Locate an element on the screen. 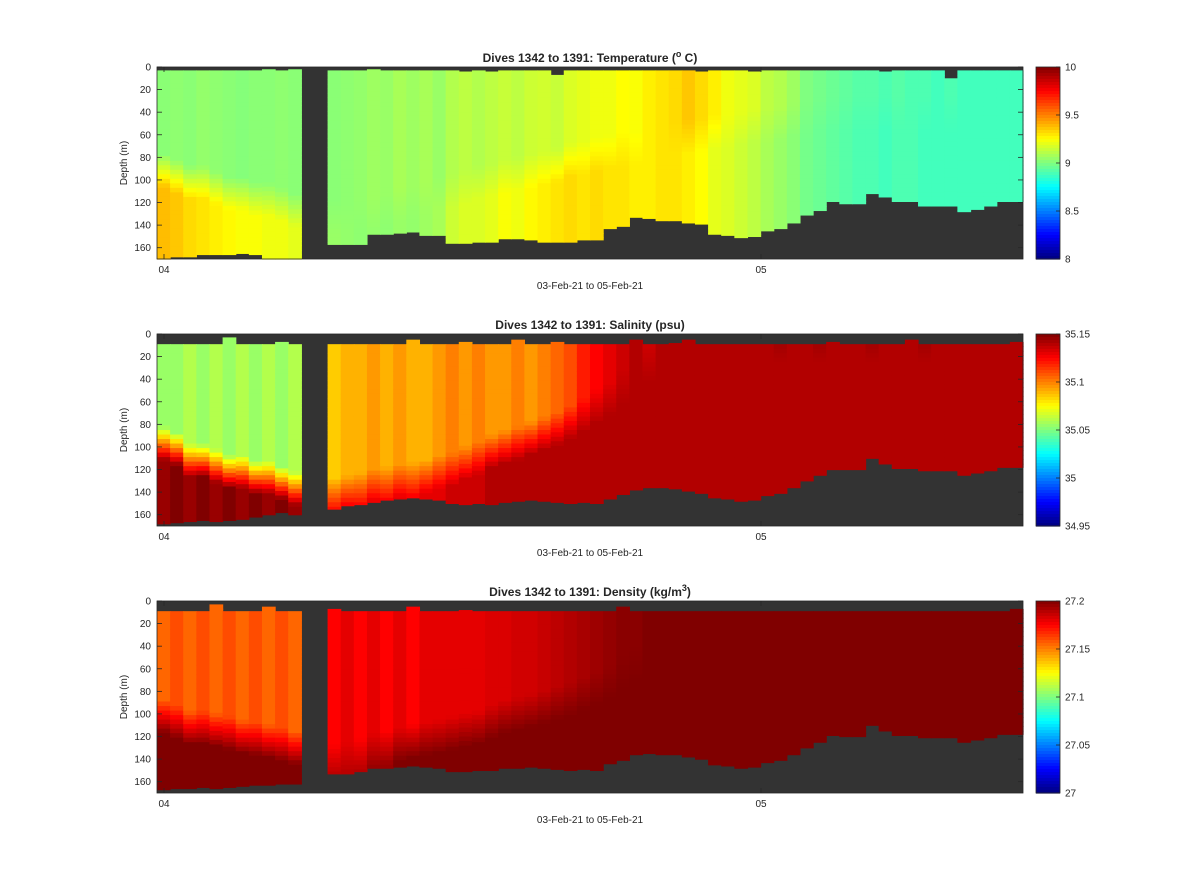  dive-column is located at coordinates (885, 134).